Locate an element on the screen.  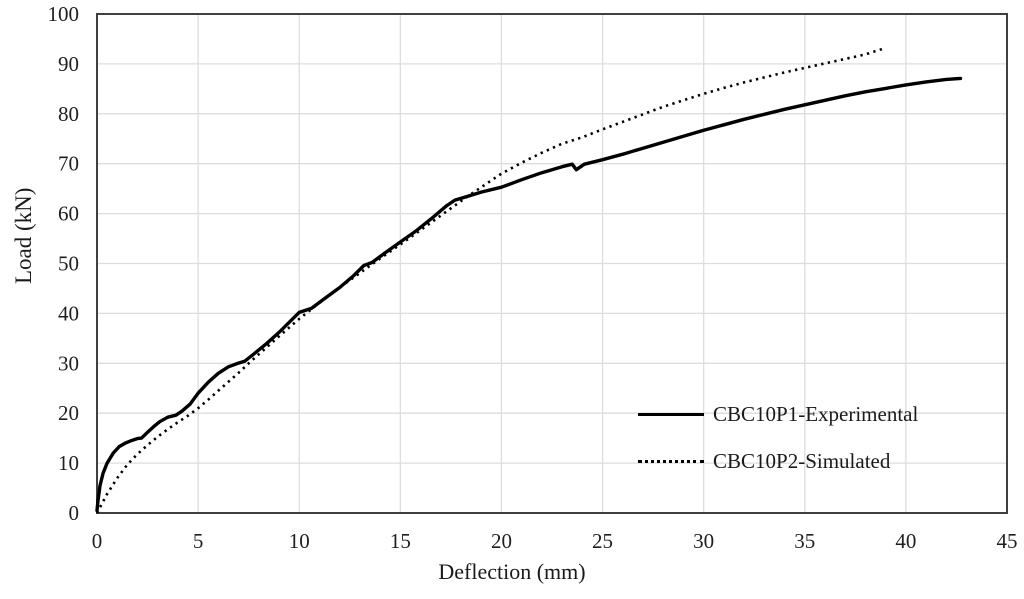
x-tick-label: 5 is located at coordinates (198, 541).